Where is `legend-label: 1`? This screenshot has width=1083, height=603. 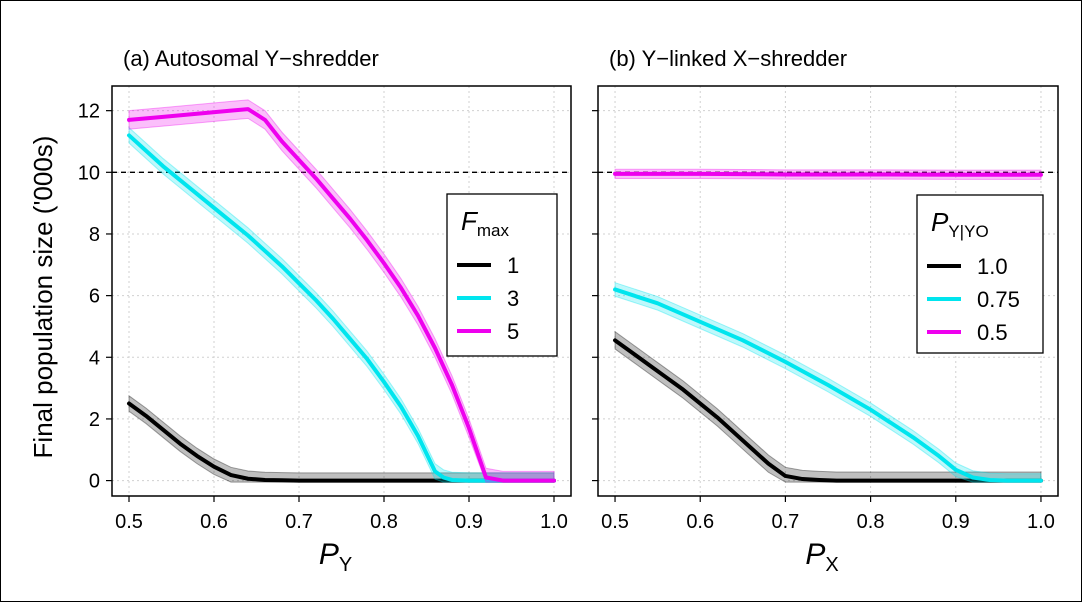
legend-label: 1 is located at coordinates (513, 265).